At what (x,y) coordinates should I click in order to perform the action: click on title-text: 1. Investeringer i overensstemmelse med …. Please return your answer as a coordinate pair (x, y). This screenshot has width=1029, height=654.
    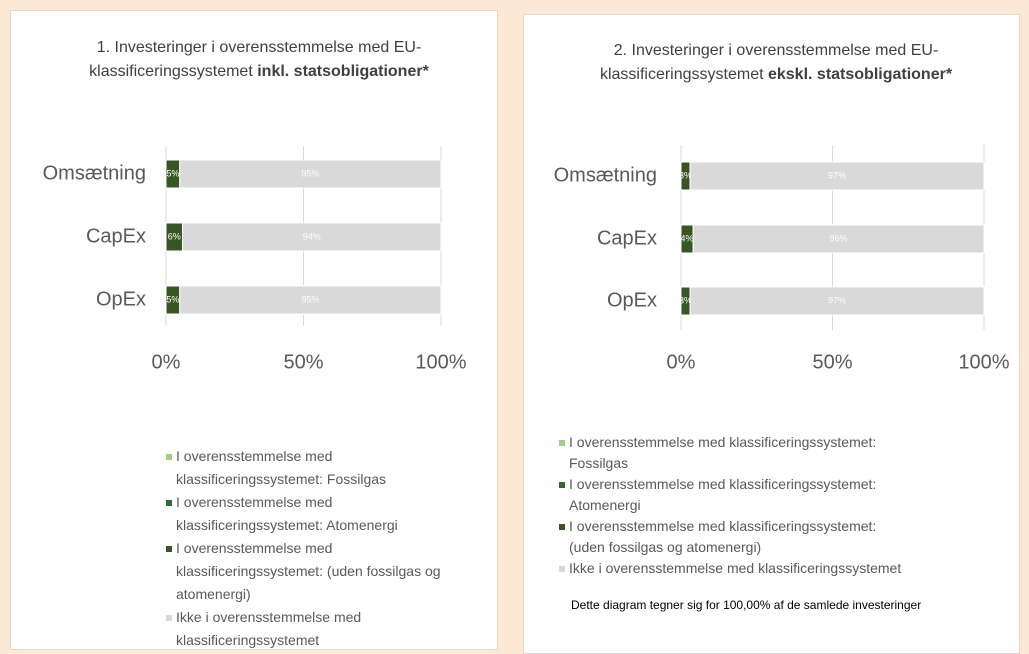
    Looking at the image, I should click on (255, 59).